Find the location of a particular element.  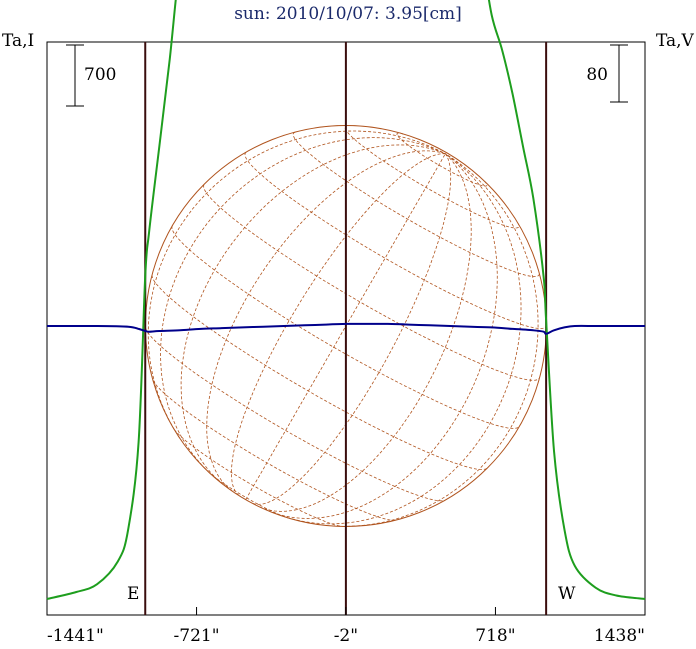

left-scale-bar: 700 is located at coordinates (91, 75).